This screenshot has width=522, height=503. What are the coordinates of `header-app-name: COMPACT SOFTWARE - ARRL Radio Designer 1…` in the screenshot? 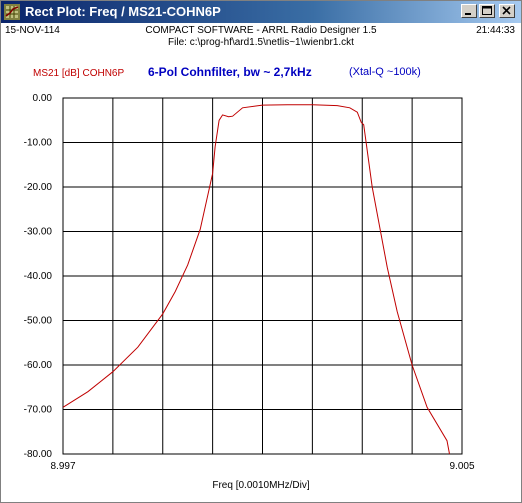 It's located at (261, 30).